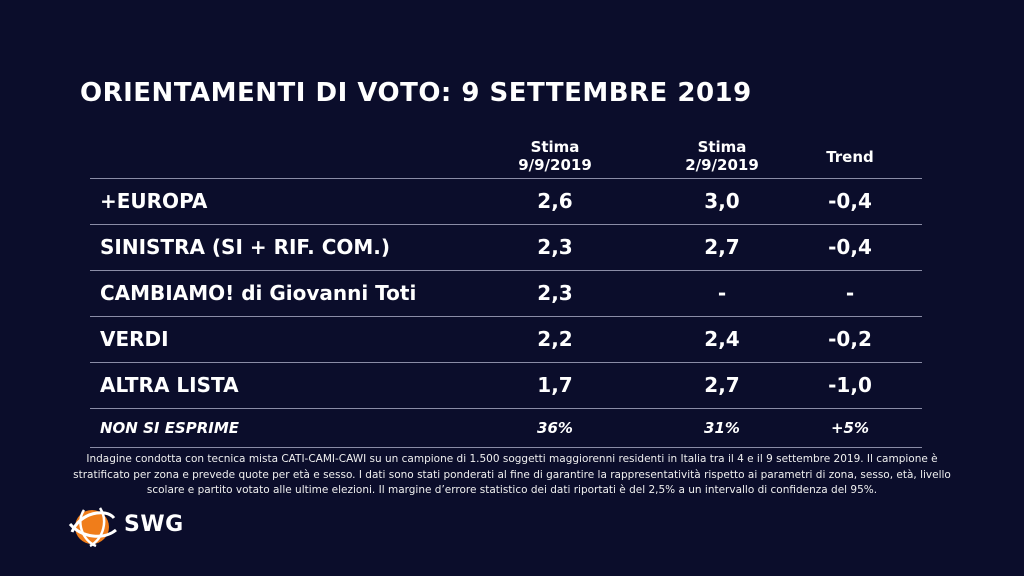 The width and height of the screenshot is (1024, 576). I want to click on table-footer-row: NON SI ESPRIME 36% 31% +5%, so click(506, 428).